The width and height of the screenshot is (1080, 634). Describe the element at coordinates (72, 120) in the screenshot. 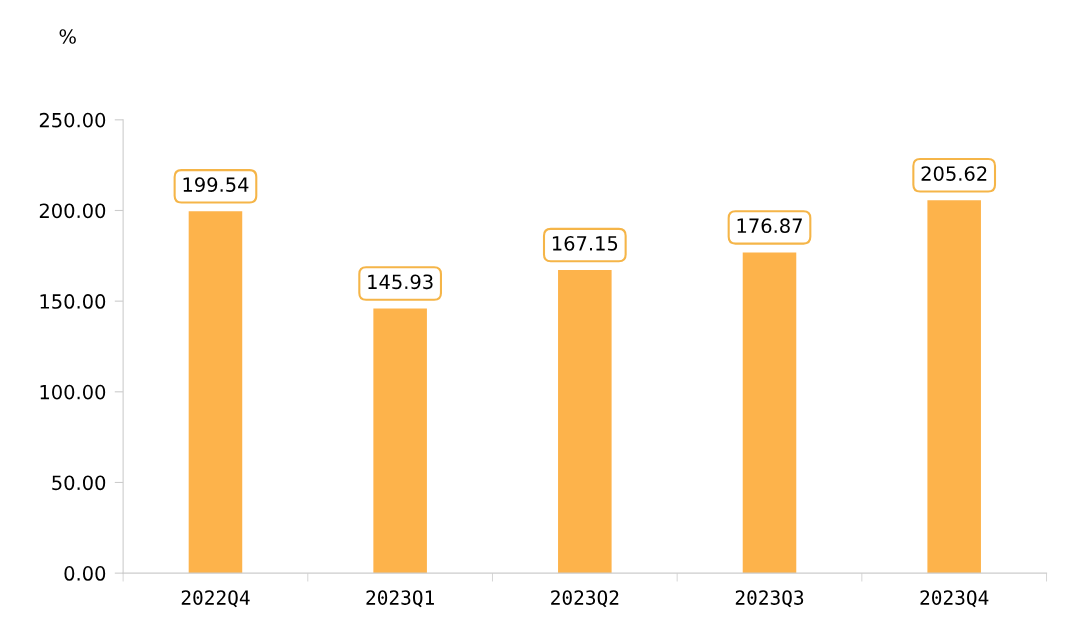

I see `y-tick-label: 250.00` at that location.